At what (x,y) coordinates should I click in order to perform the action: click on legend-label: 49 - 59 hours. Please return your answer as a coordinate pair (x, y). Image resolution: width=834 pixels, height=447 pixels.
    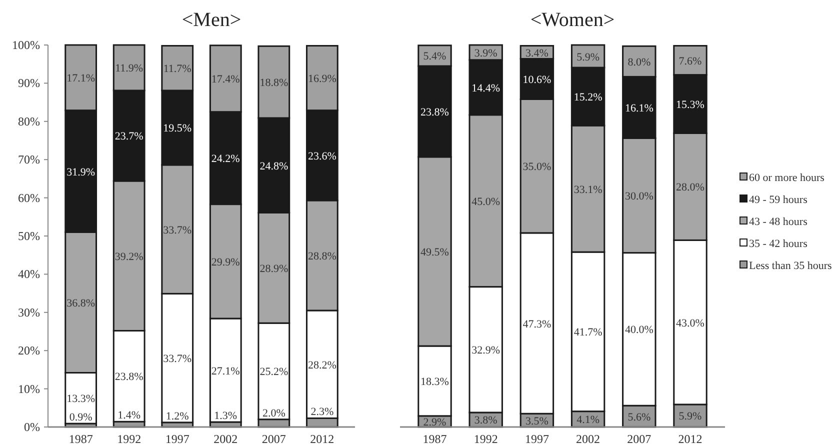
    Looking at the image, I should click on (778, 200).